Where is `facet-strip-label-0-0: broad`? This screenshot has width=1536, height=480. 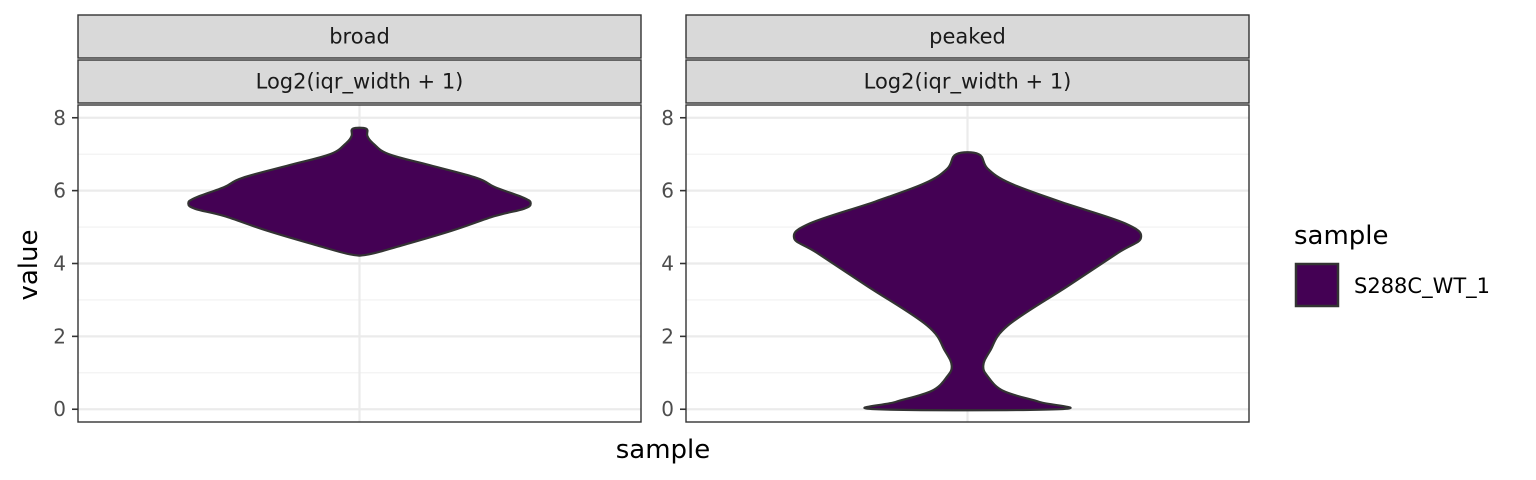
facet-strip-label-0-0: broad is located at coordinates (359, 37).